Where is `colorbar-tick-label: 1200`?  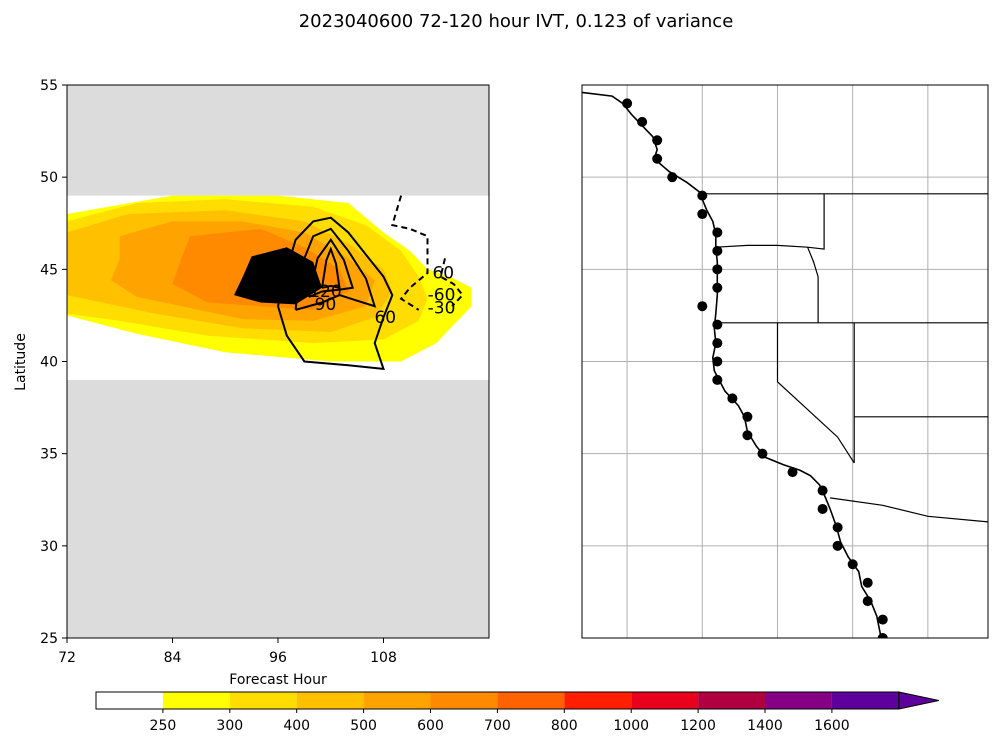
colorbar-tick-label: 1200 is located at coordinates (698, 726).